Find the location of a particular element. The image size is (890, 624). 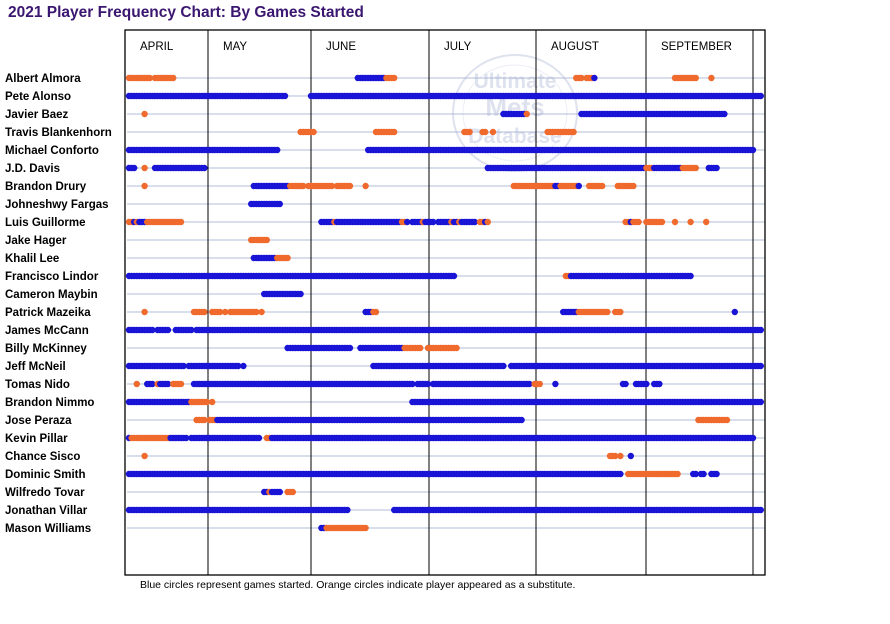

month-label-july: JULY is located at coordinates (458, 47).